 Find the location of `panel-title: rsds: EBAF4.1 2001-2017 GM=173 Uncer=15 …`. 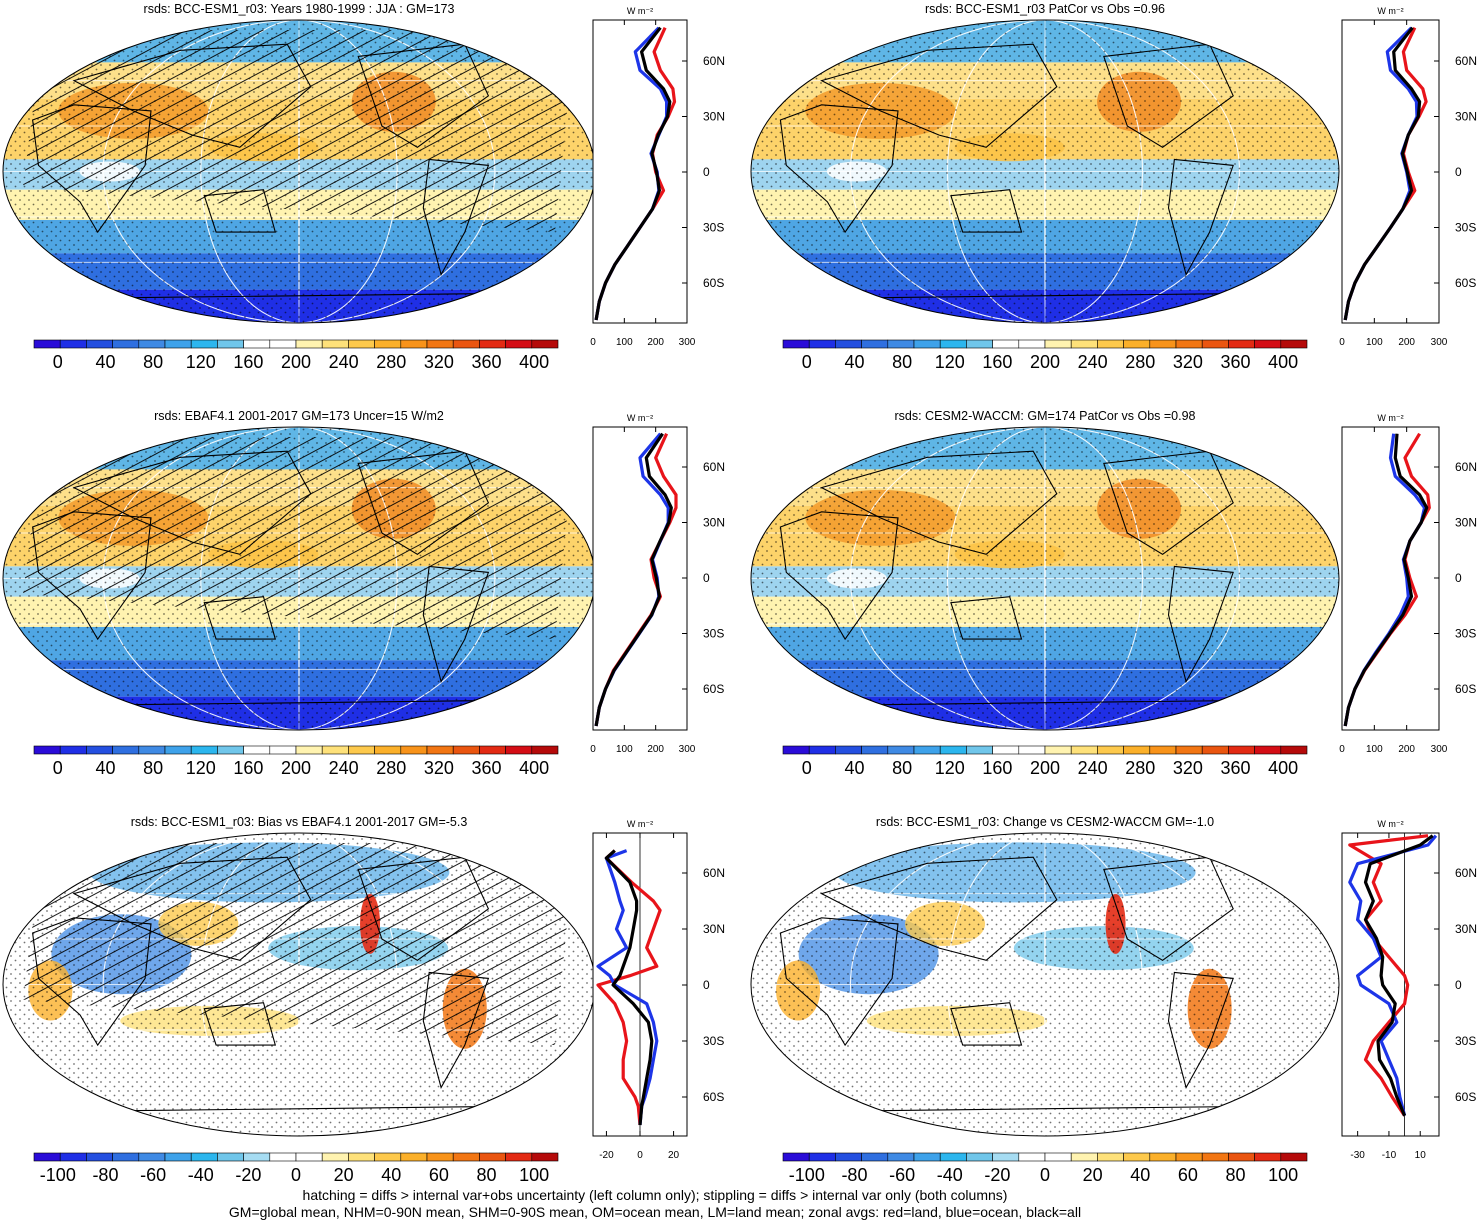

panel-title: rsds: EBAF4.1 2001-2017 GM=173 Uncer=15 … is located at coordinates (299, 416).